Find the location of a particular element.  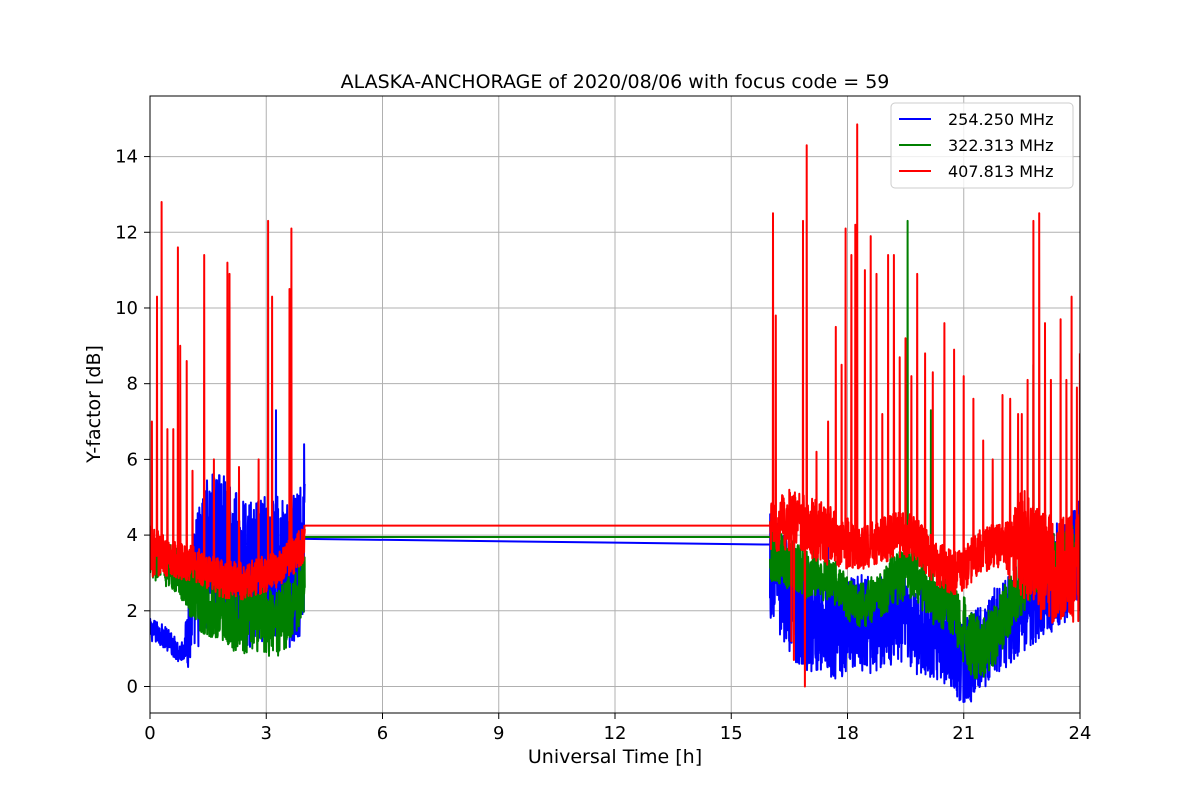

legend-box is located at coordinates (982, 145).